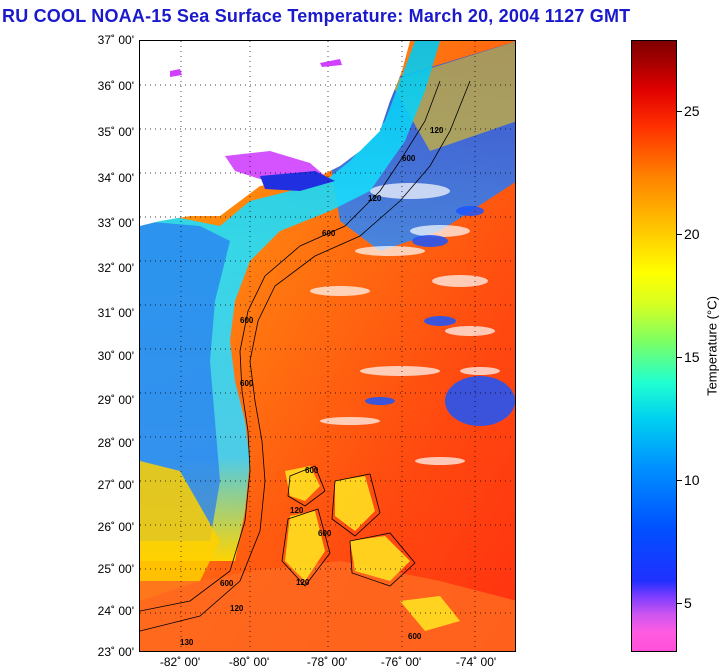 Image resolution: width=728 pixels, height=672 pixels. Describe the element at coordinates (185, 381) in the screenshot. I see `nearshore-cold-water` at that location.